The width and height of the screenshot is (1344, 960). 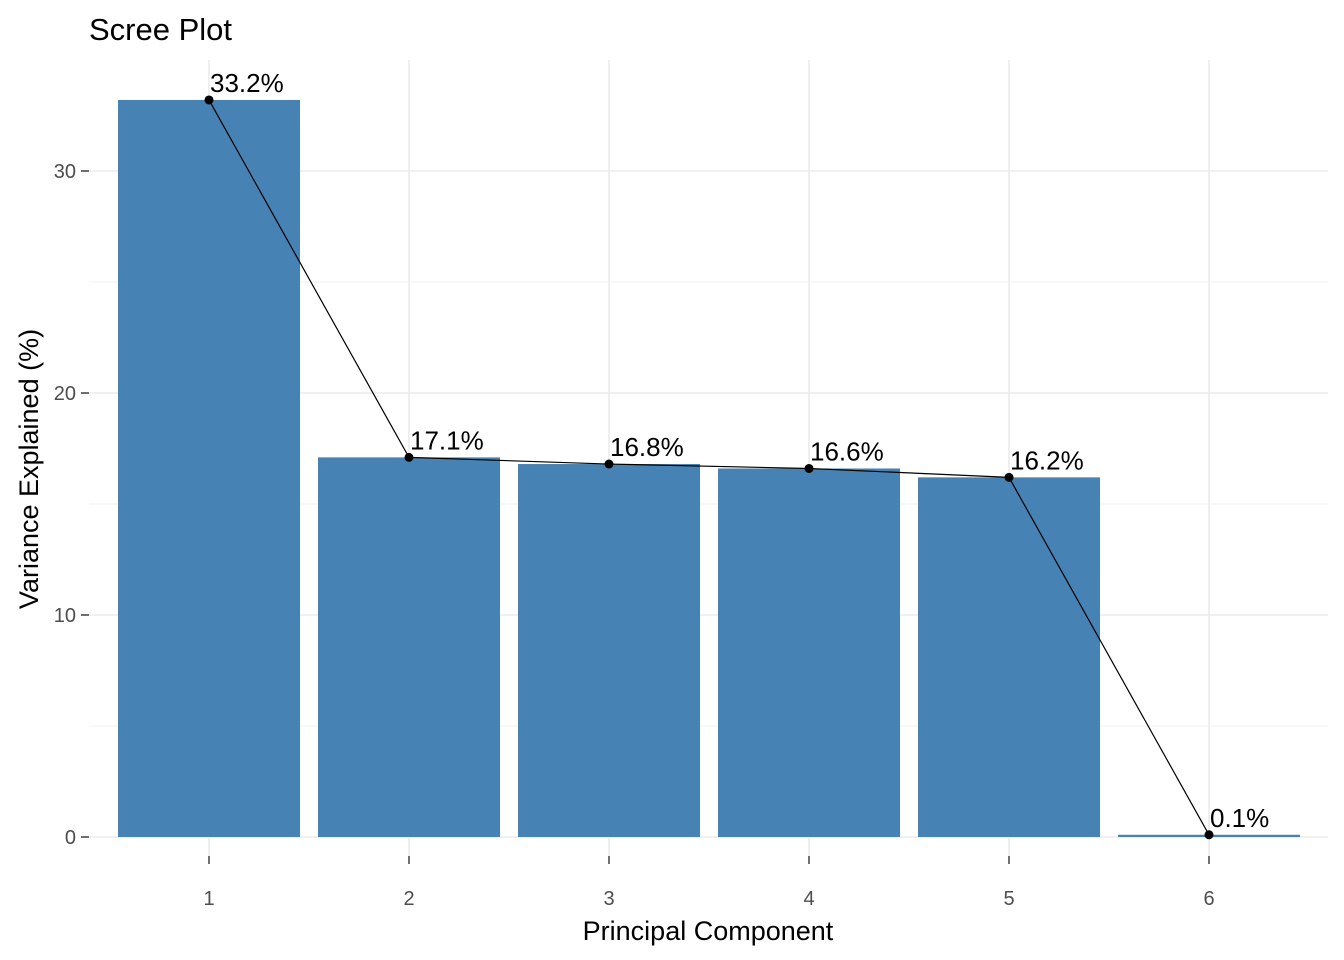 What do you see at coordinates (71, 505) in the screenshot?
I see `y-axis: 0 10 20 30` at bounding box center [71, 505].